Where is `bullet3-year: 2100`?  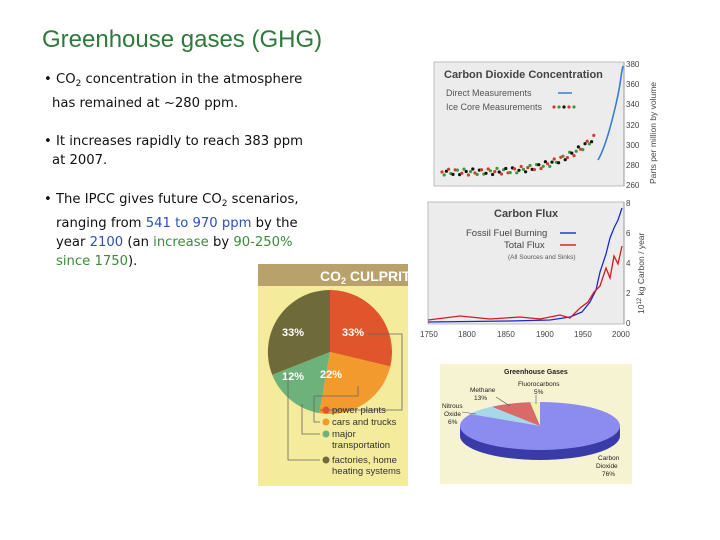 bullet3-year: 2100 is located at coordinates (106, 242).